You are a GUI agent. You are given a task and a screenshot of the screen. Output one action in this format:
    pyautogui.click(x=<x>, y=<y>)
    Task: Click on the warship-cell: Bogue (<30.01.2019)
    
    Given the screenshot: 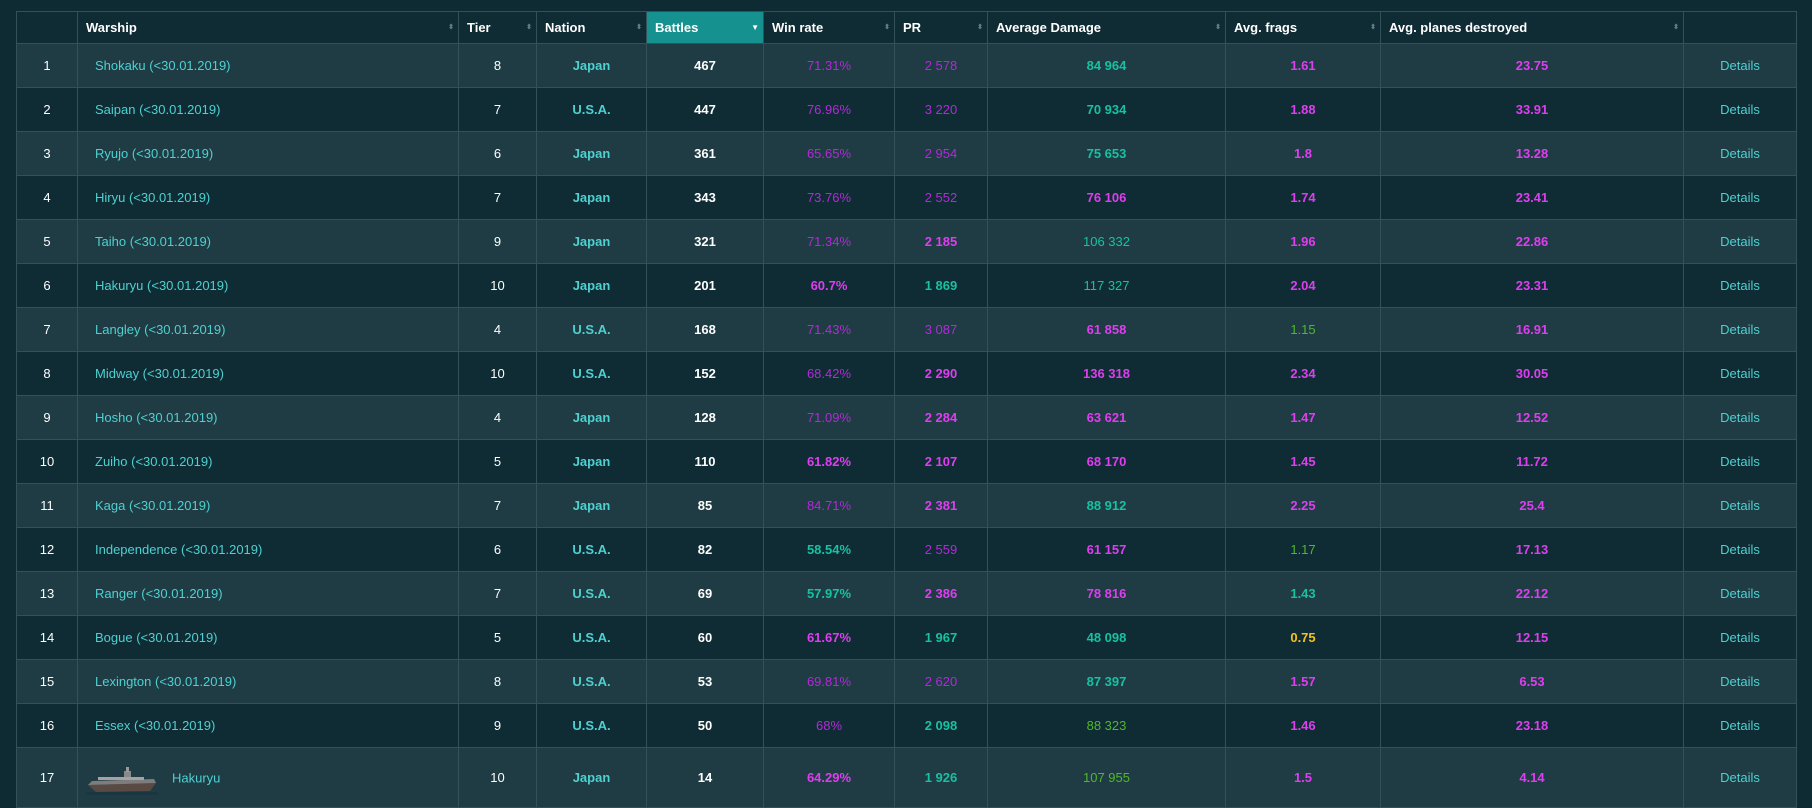 What is the action you would take?
    pyautogui.click(x=268, y=637)
    